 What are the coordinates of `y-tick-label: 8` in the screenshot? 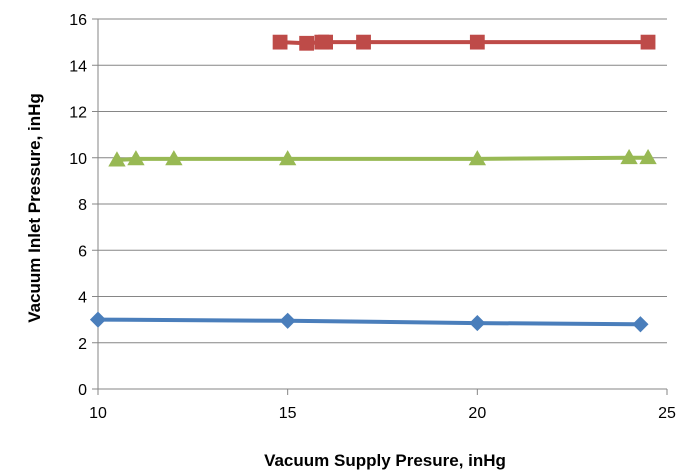 It's located at (82, 205).